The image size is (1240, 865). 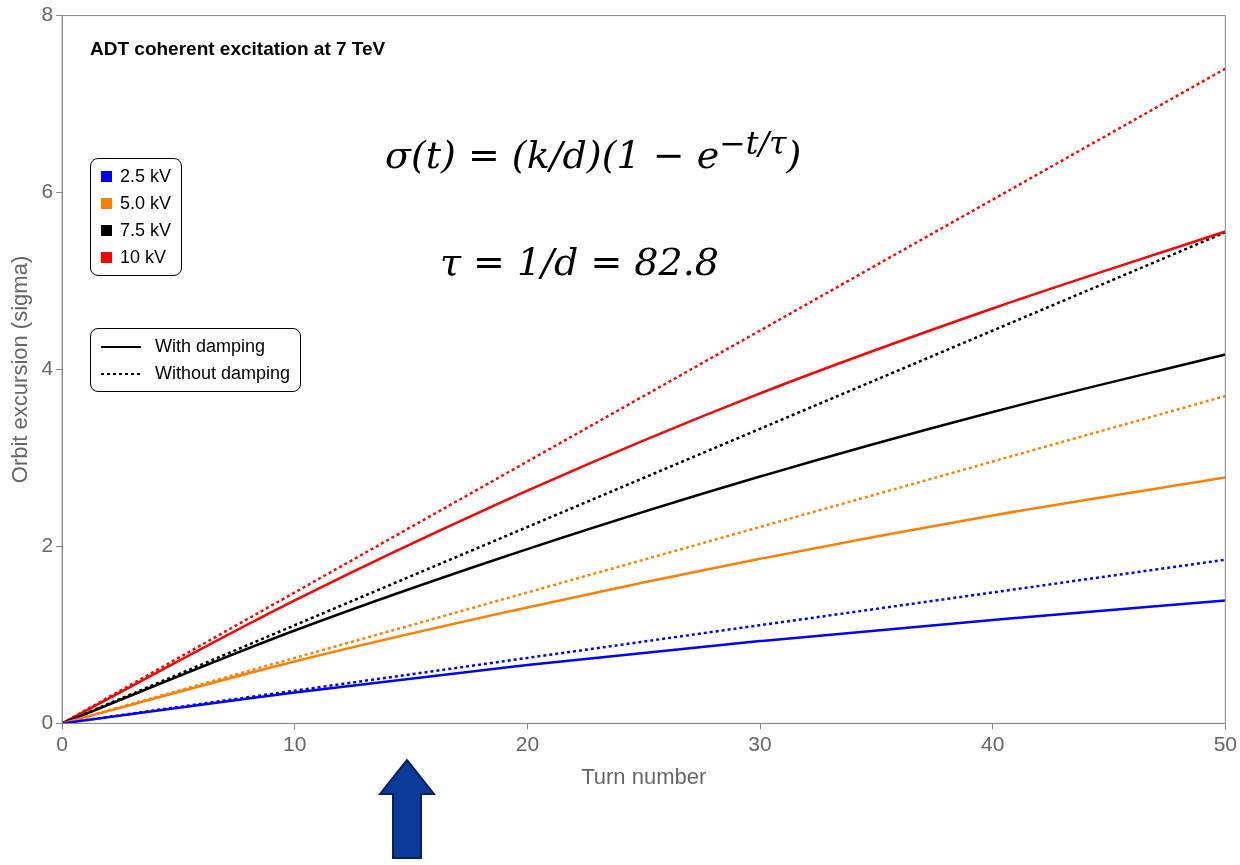 I want to click on annotation: With damping, so click(x=210, y=346).